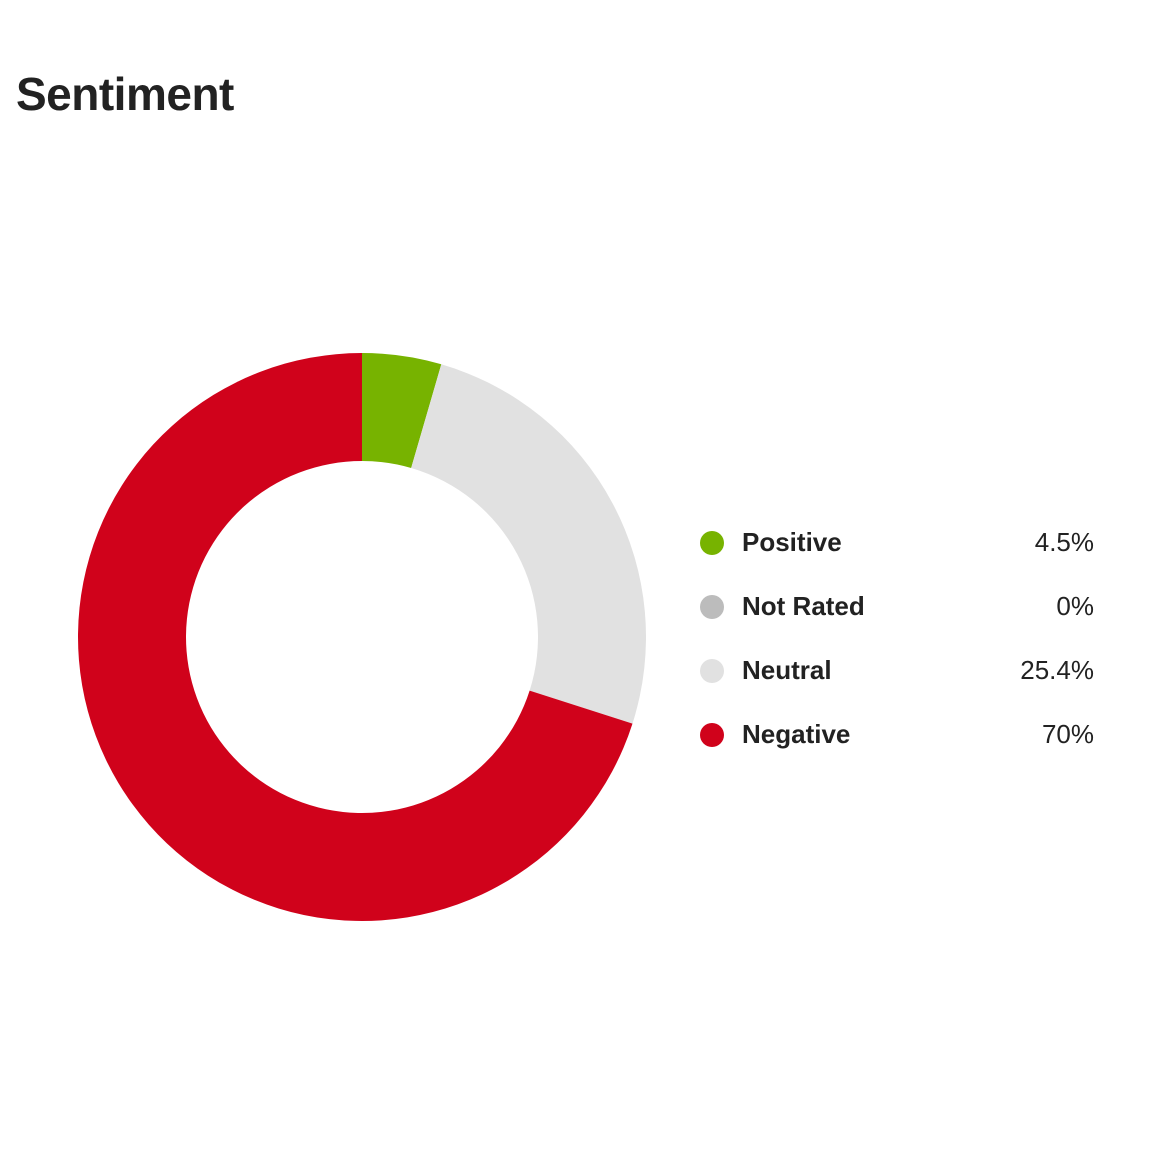  Describe the element at coordinates (712, 671) in the screenshot. I see `legend-swatch-neutral` at that location.